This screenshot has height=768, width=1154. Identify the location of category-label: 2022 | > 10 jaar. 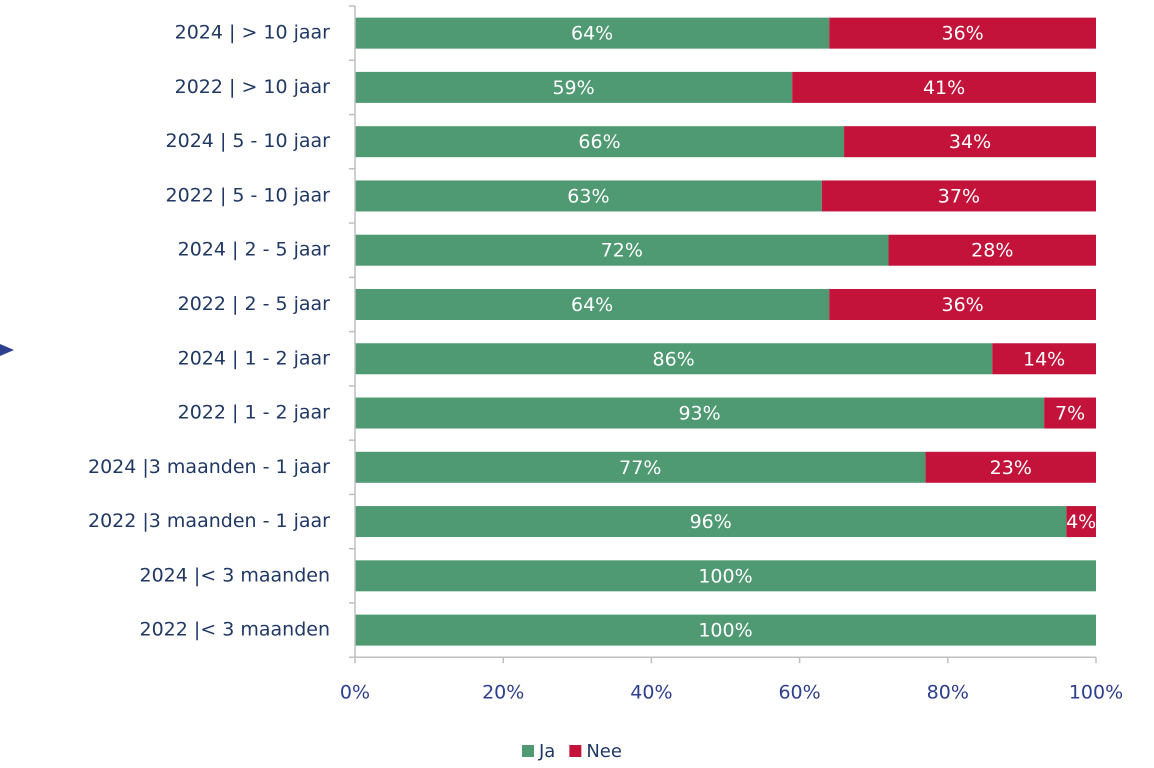
(253, 87).